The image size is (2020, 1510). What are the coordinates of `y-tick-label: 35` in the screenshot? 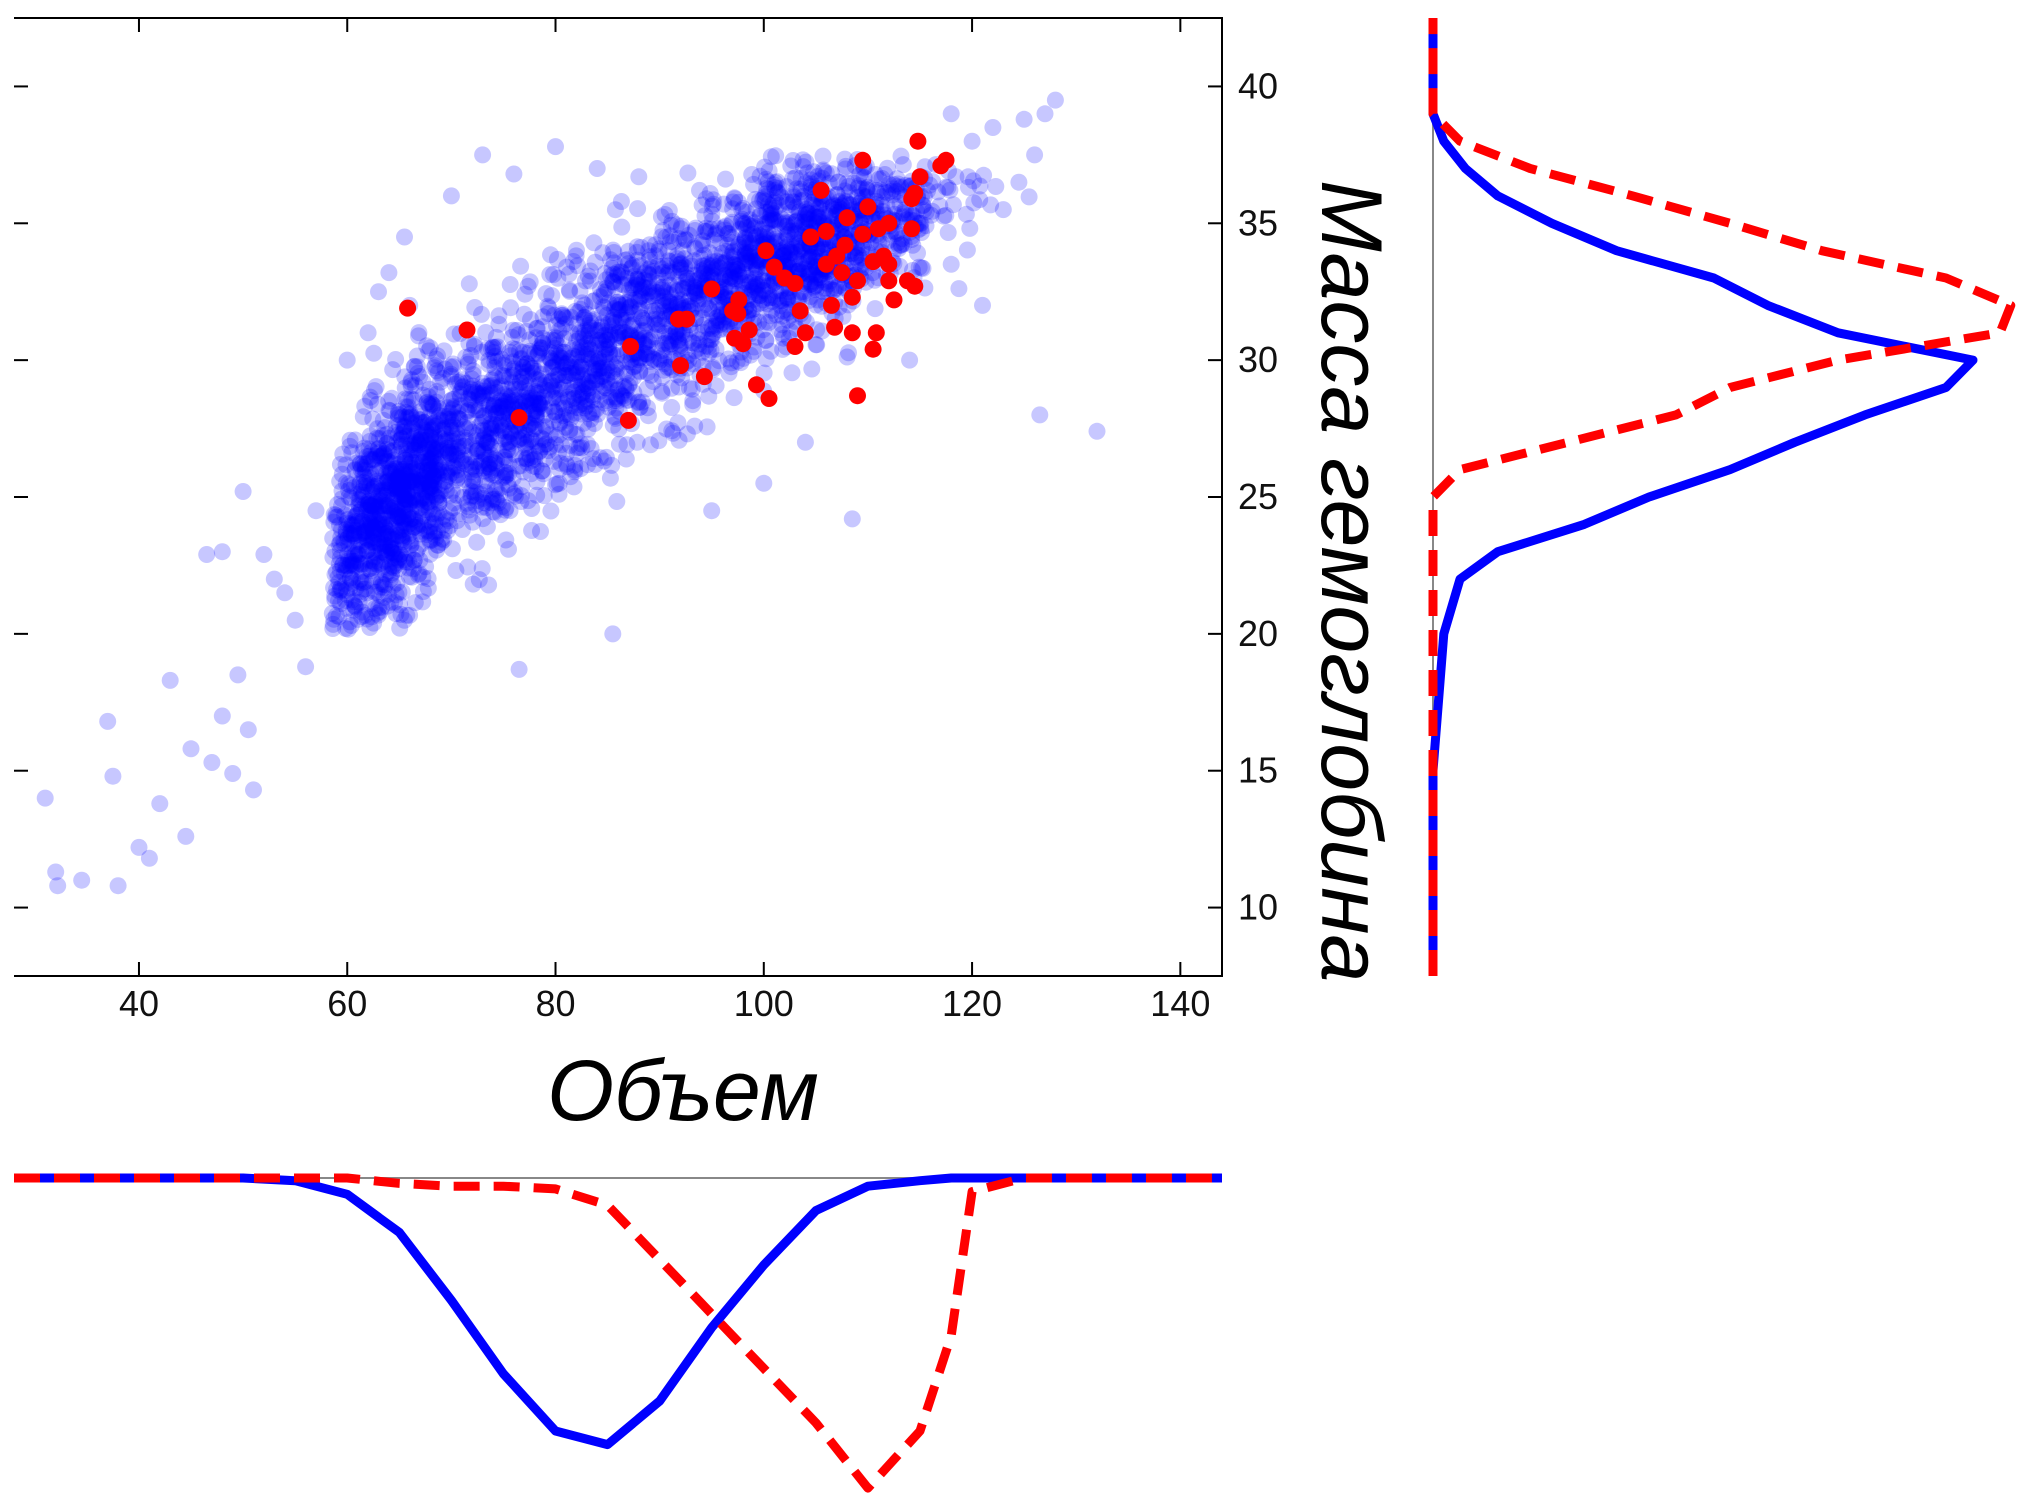 It's located at (1258, 222).